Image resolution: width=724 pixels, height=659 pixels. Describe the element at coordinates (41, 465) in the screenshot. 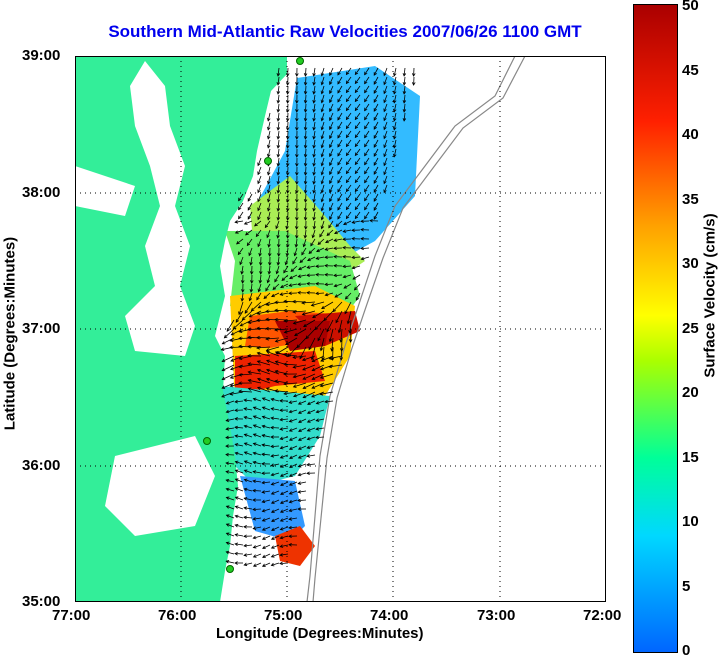

I see `y-tick-label: 36:00` at that location.